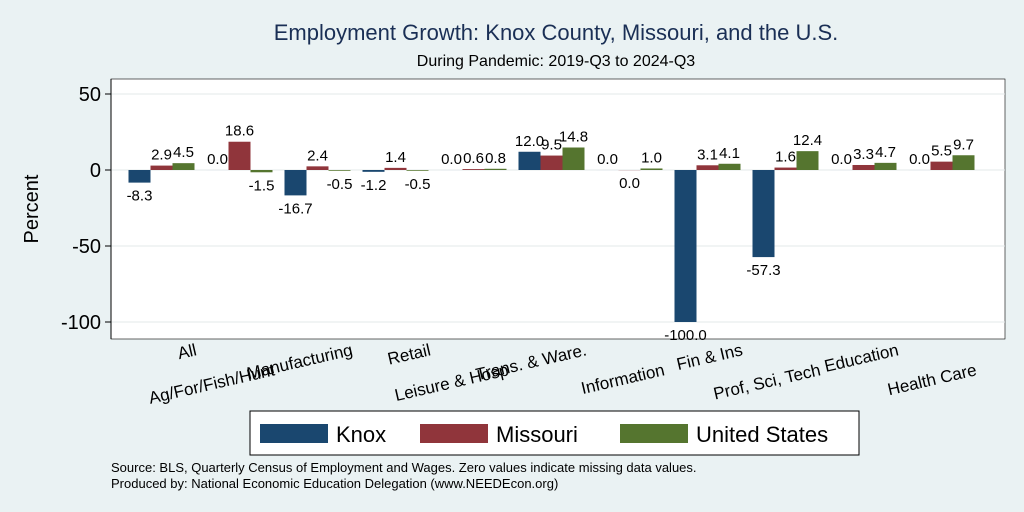  I want to click on bar-united-states-prof-sci-tech, so click(807, 160).